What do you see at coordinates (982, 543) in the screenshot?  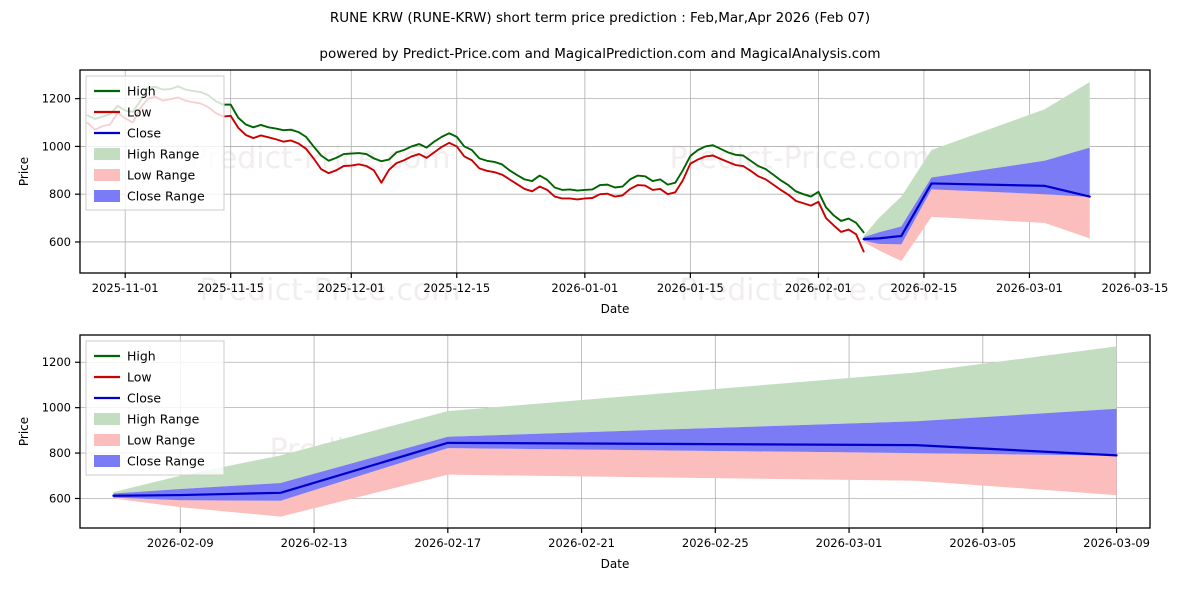 I see `x-tick-label: 2026-03-05` at bounding box center [982, 543].